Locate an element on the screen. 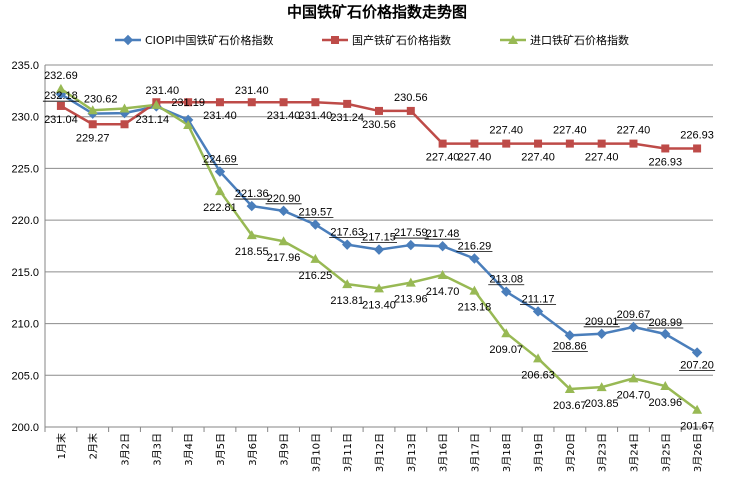 This screenshot has height=490, width=755. y-tick-label: 205.0 is located at coordinates (25, 376).